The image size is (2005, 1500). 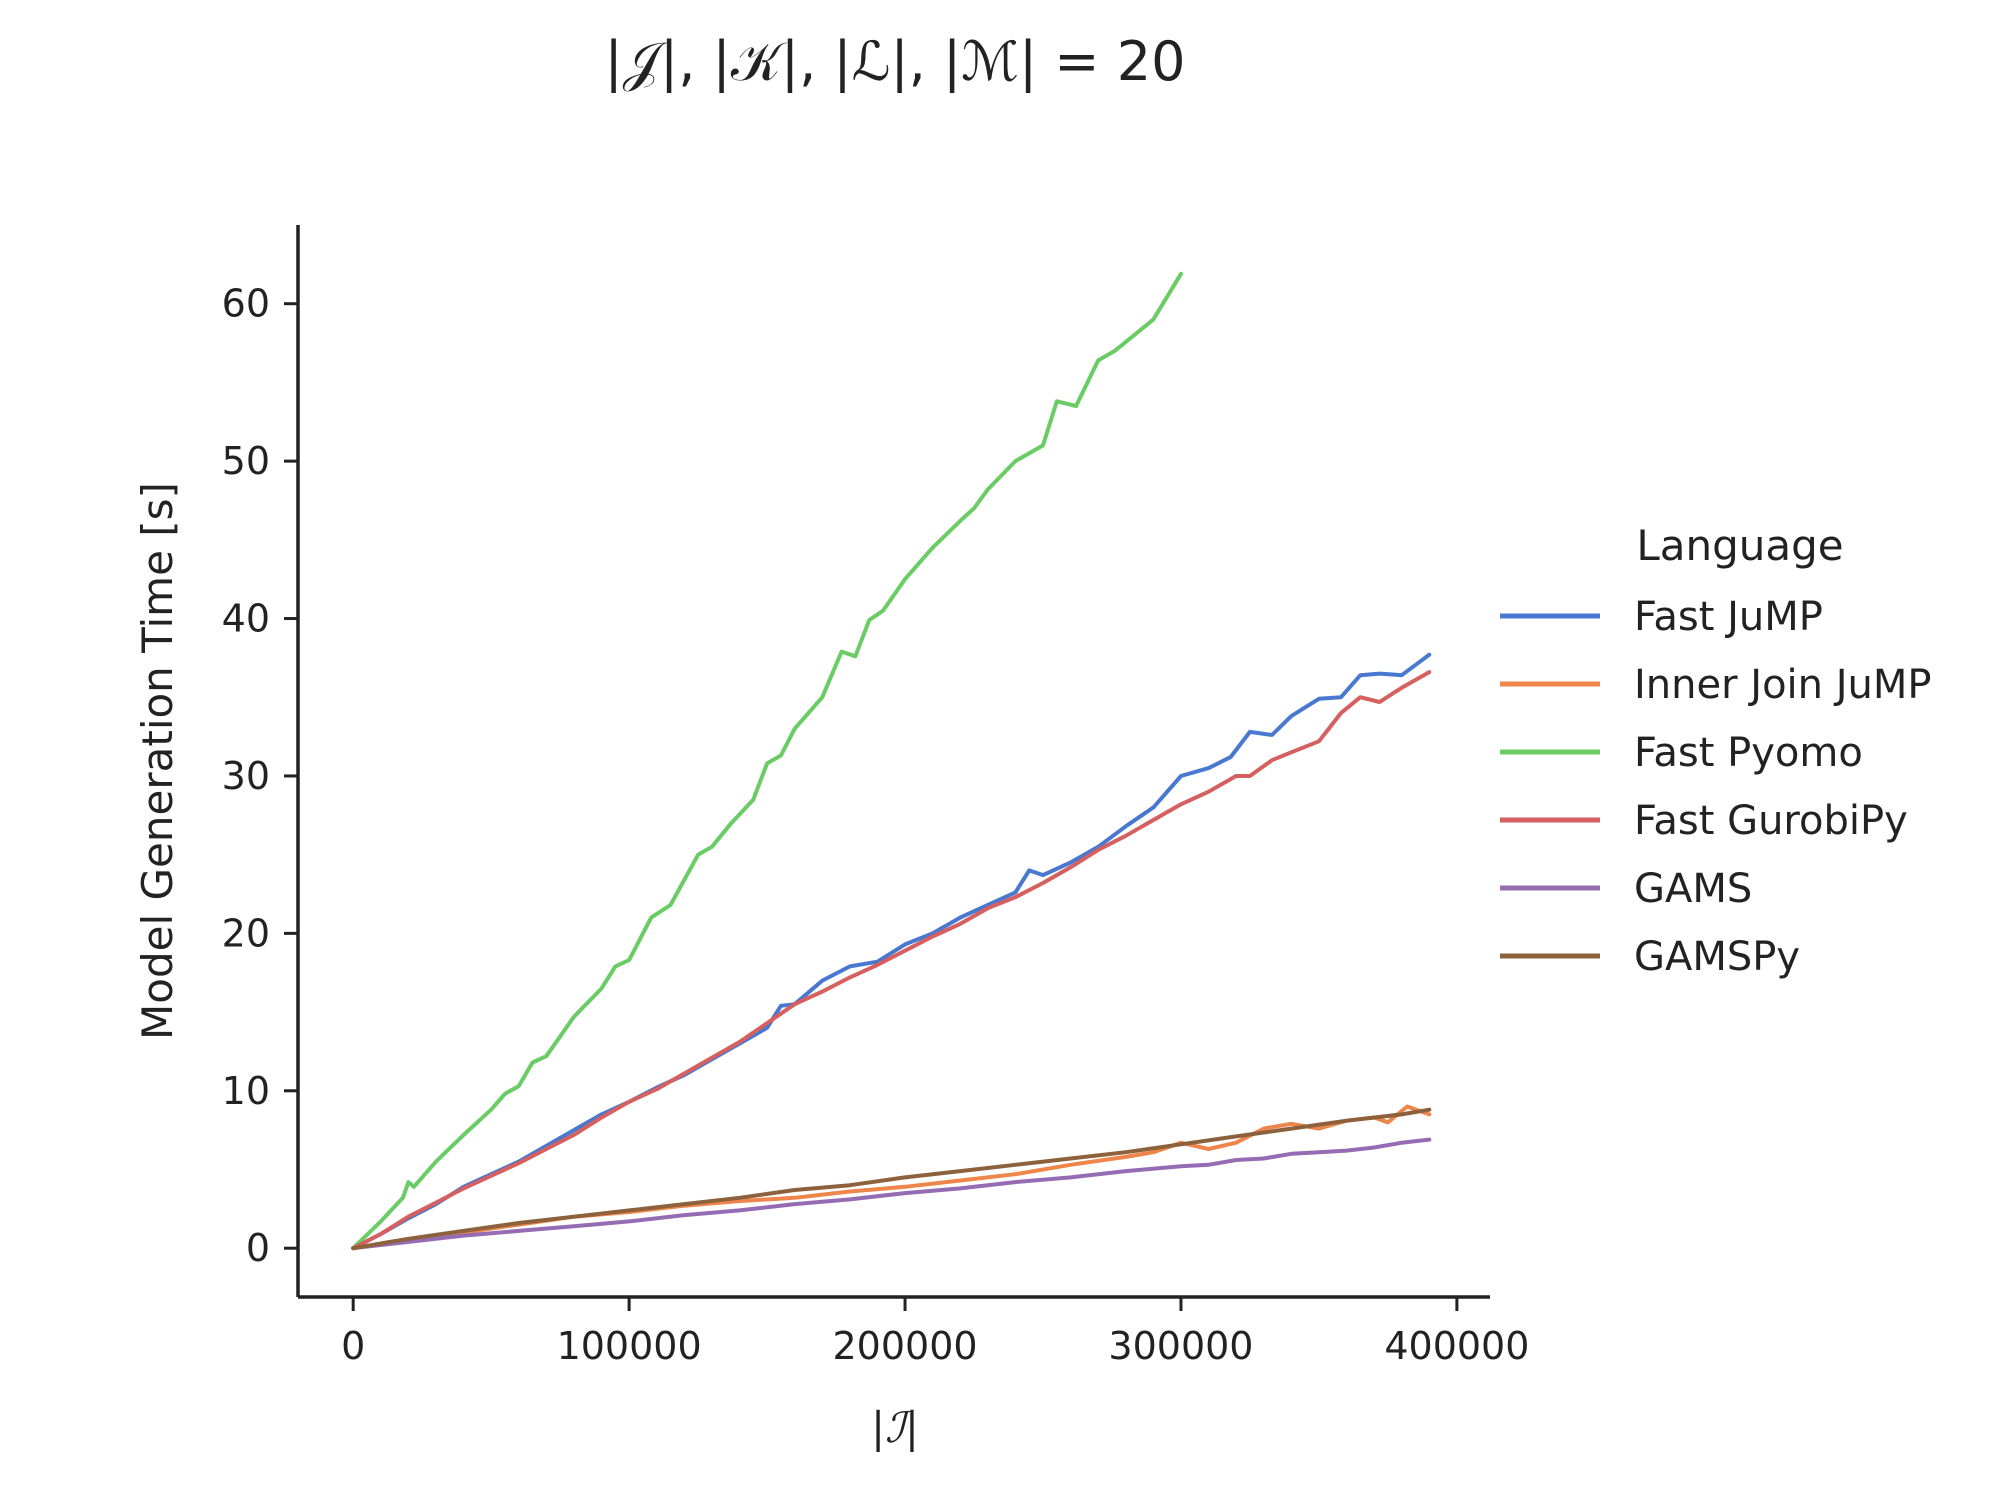 I want to click on legend-label-fast-jump: Fast JuMP, so click(x=1728, y=617).